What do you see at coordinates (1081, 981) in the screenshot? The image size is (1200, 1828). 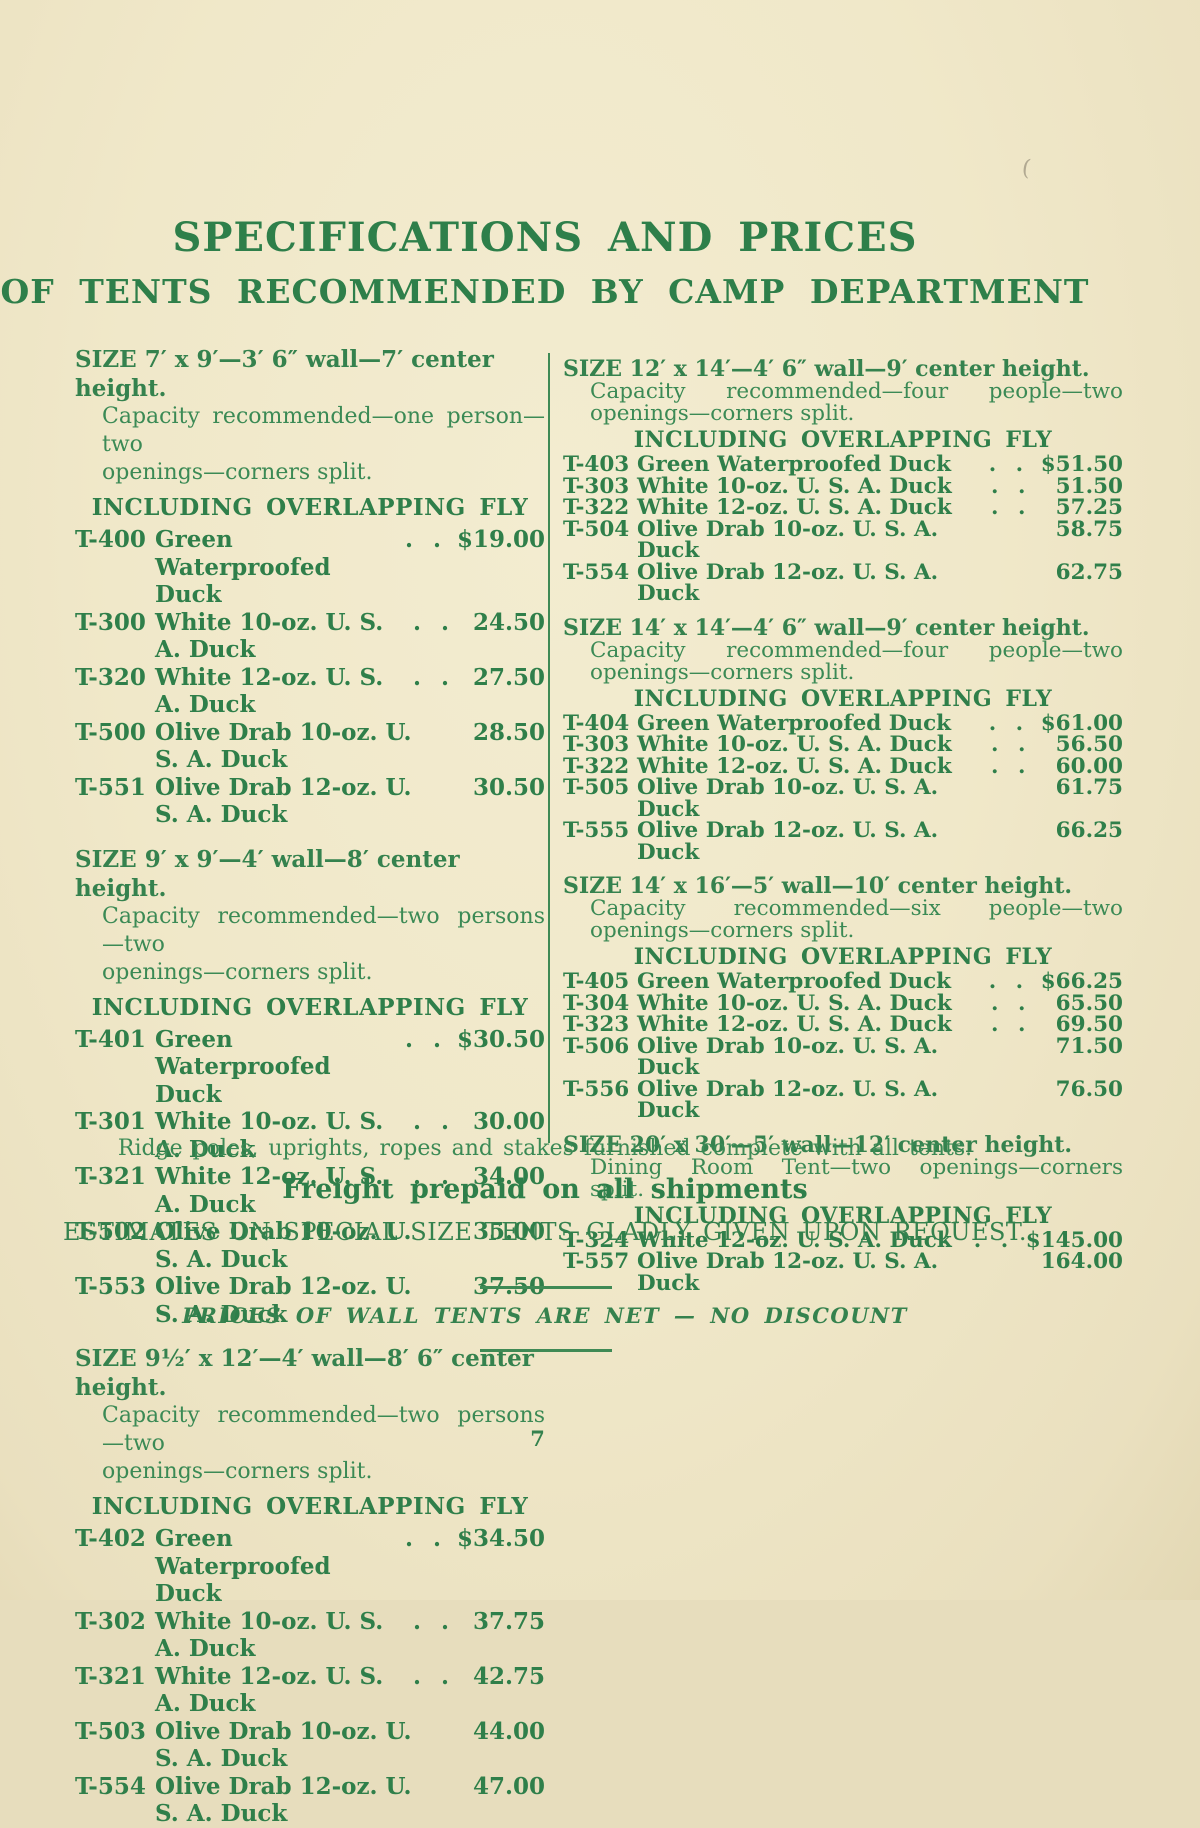 I see `price-value: $66.25` at bounding box center [1081, 981].